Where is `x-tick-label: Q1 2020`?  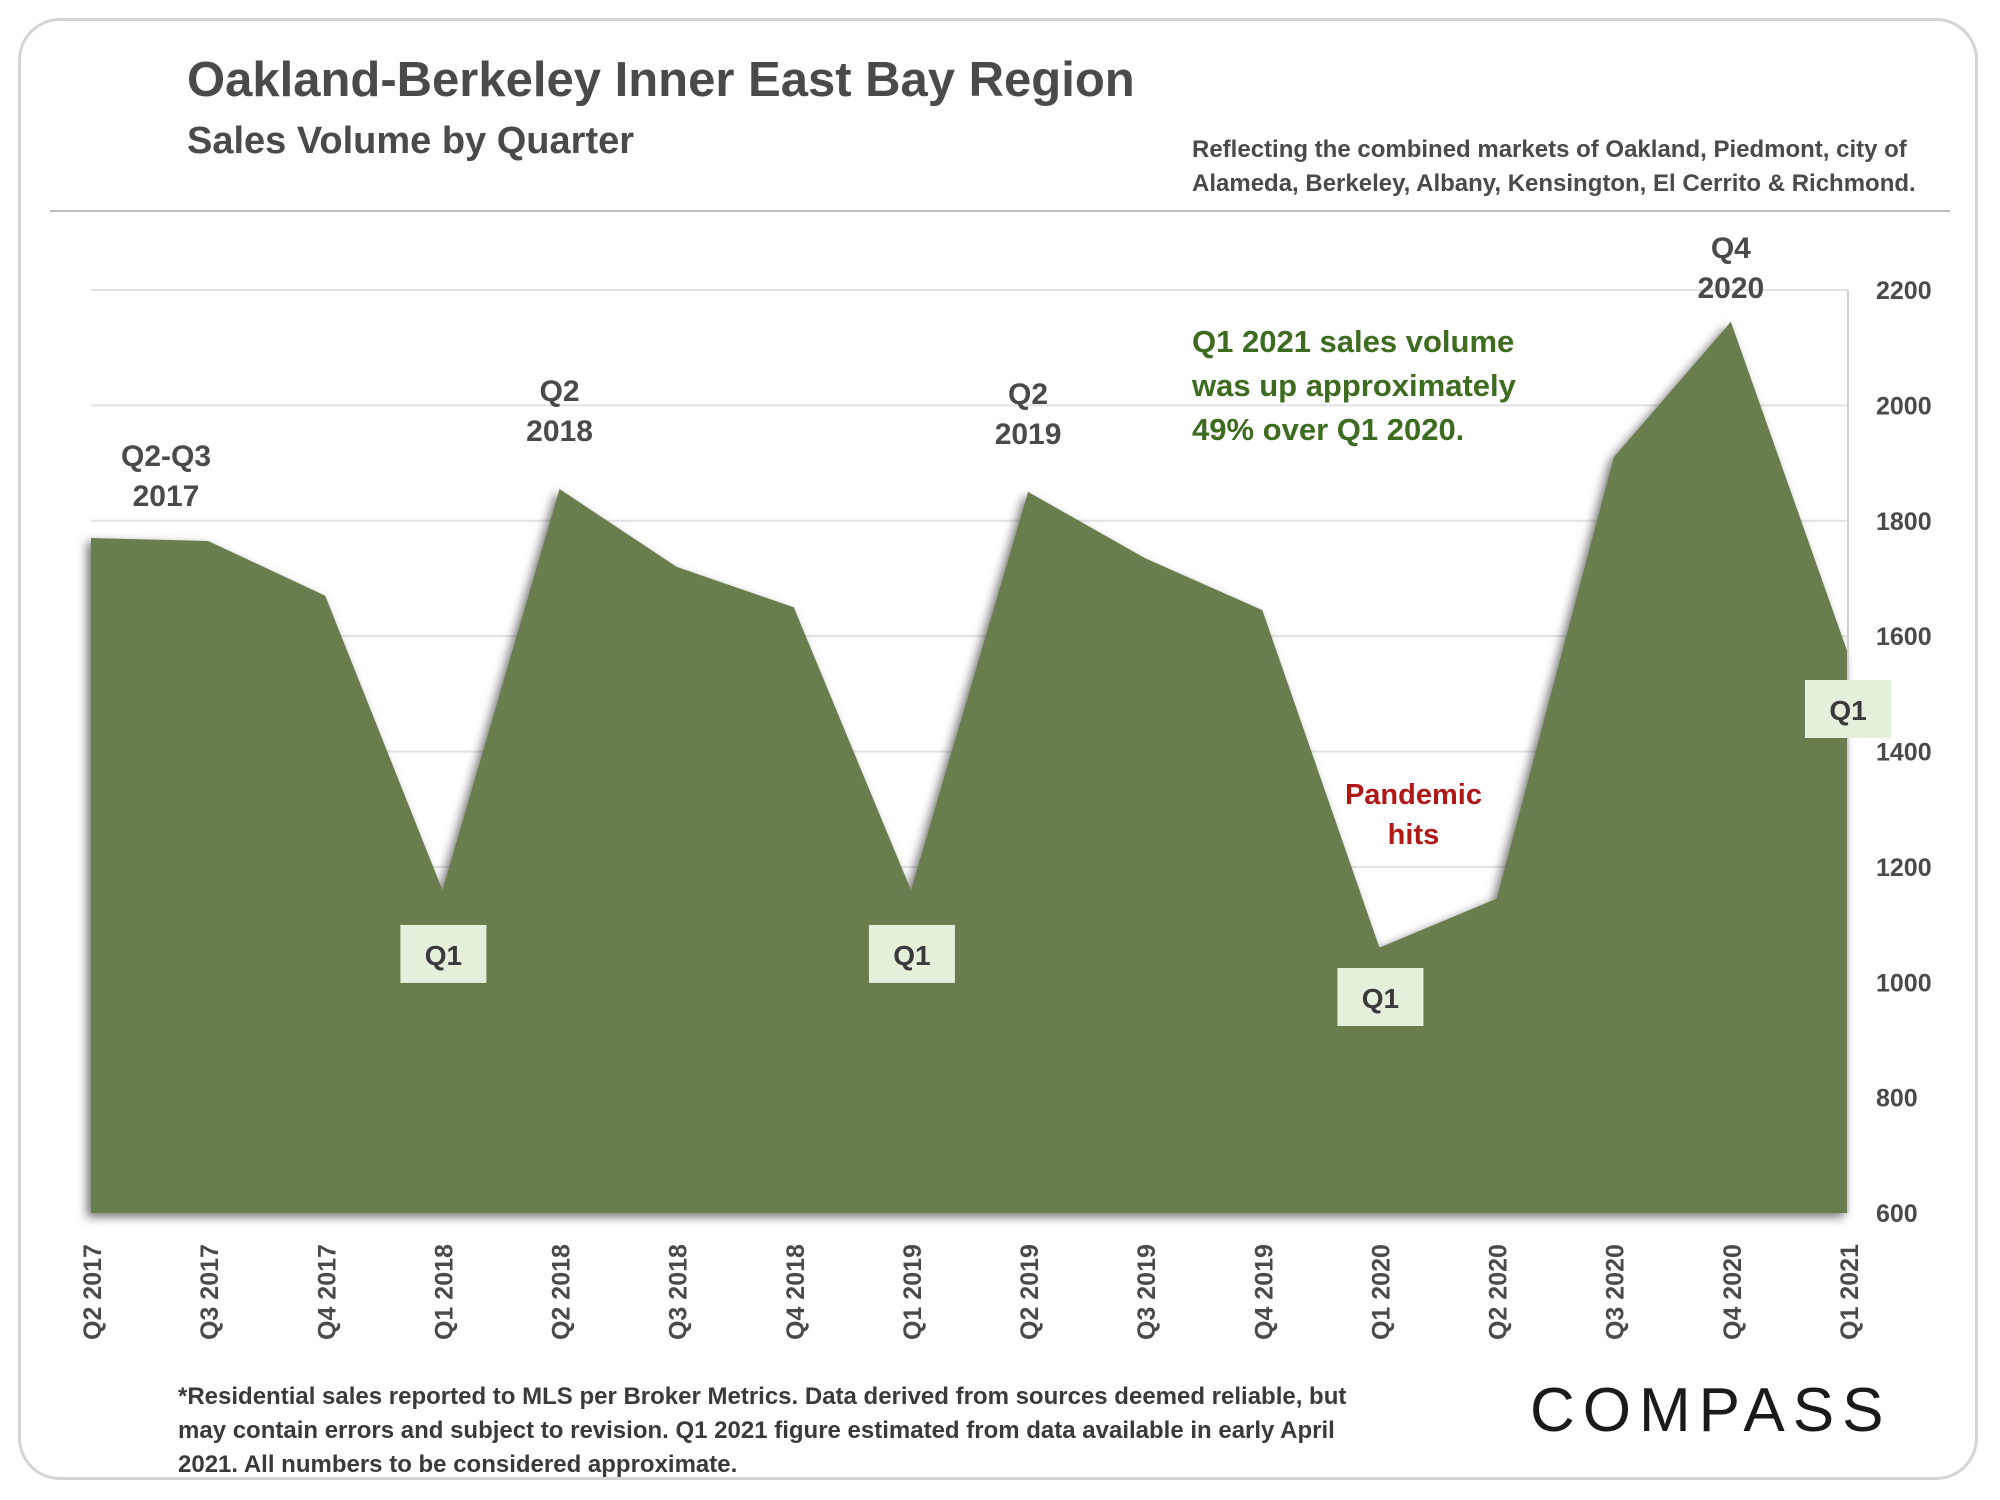
x-tick-label: Q1 2020 is located at coordinates (1381, 1292).